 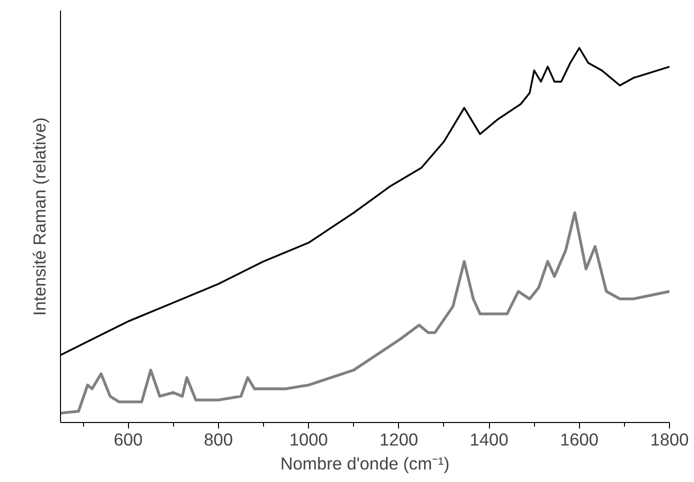 What do you see at coordinates (489, 440) in the screenshot?
I see `x-tick-label: 1400` at bounding box center [489, 440].